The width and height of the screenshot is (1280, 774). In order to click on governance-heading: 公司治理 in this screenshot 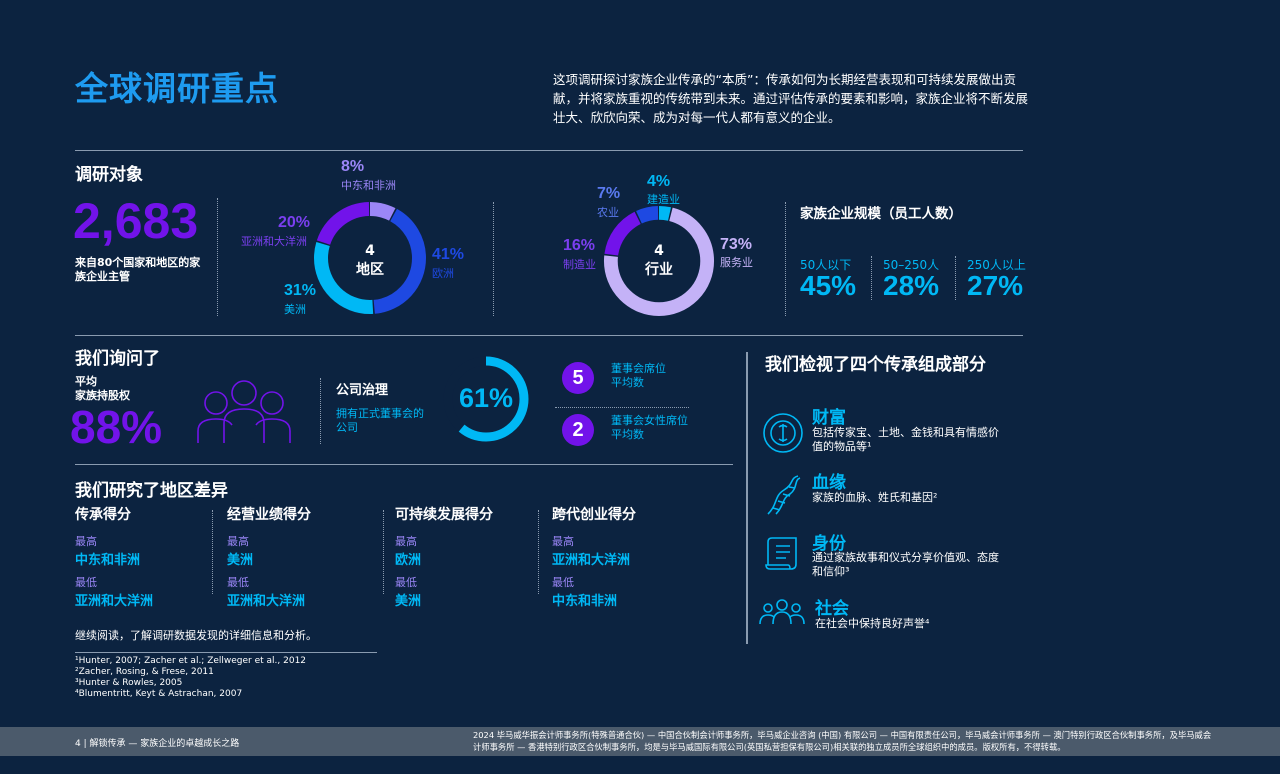, I will do `click(362, 390)`.